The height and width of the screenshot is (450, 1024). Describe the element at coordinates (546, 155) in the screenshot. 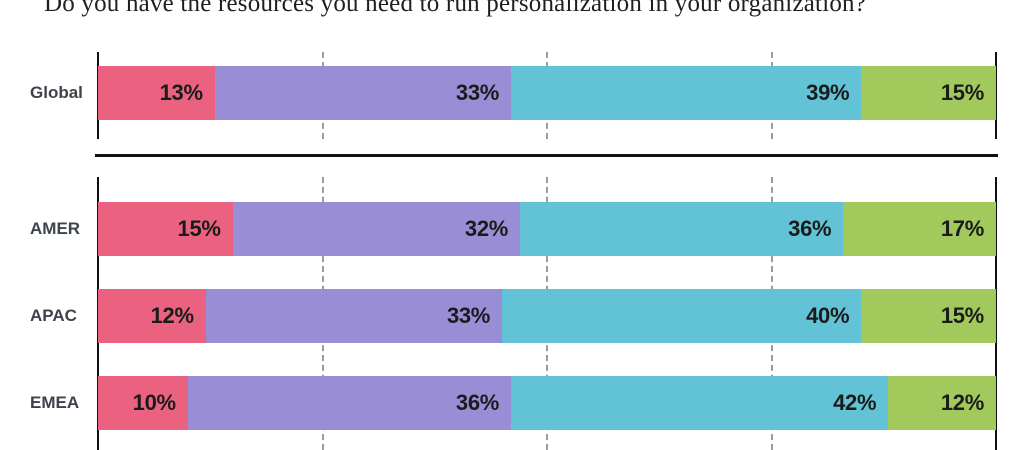

I see `separator-line` at that location.